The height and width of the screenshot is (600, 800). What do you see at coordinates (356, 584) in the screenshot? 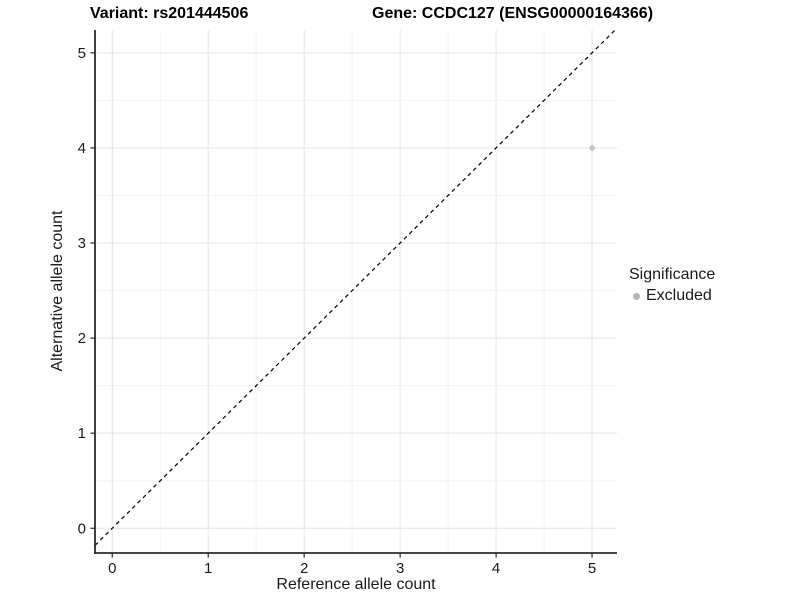
I see `x-axis-title: Reference allele count` at bounding box center [356, 584].